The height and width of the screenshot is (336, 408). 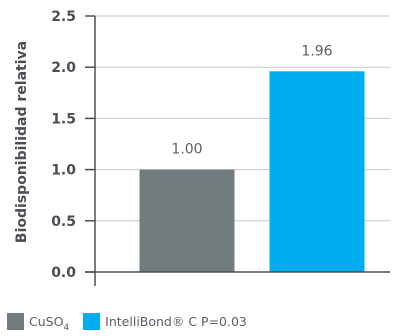 What do you see at coordinates (63, 17) in the screenshot?
I see `y-tick-label: 2.5` at bounding box center [63, 17].